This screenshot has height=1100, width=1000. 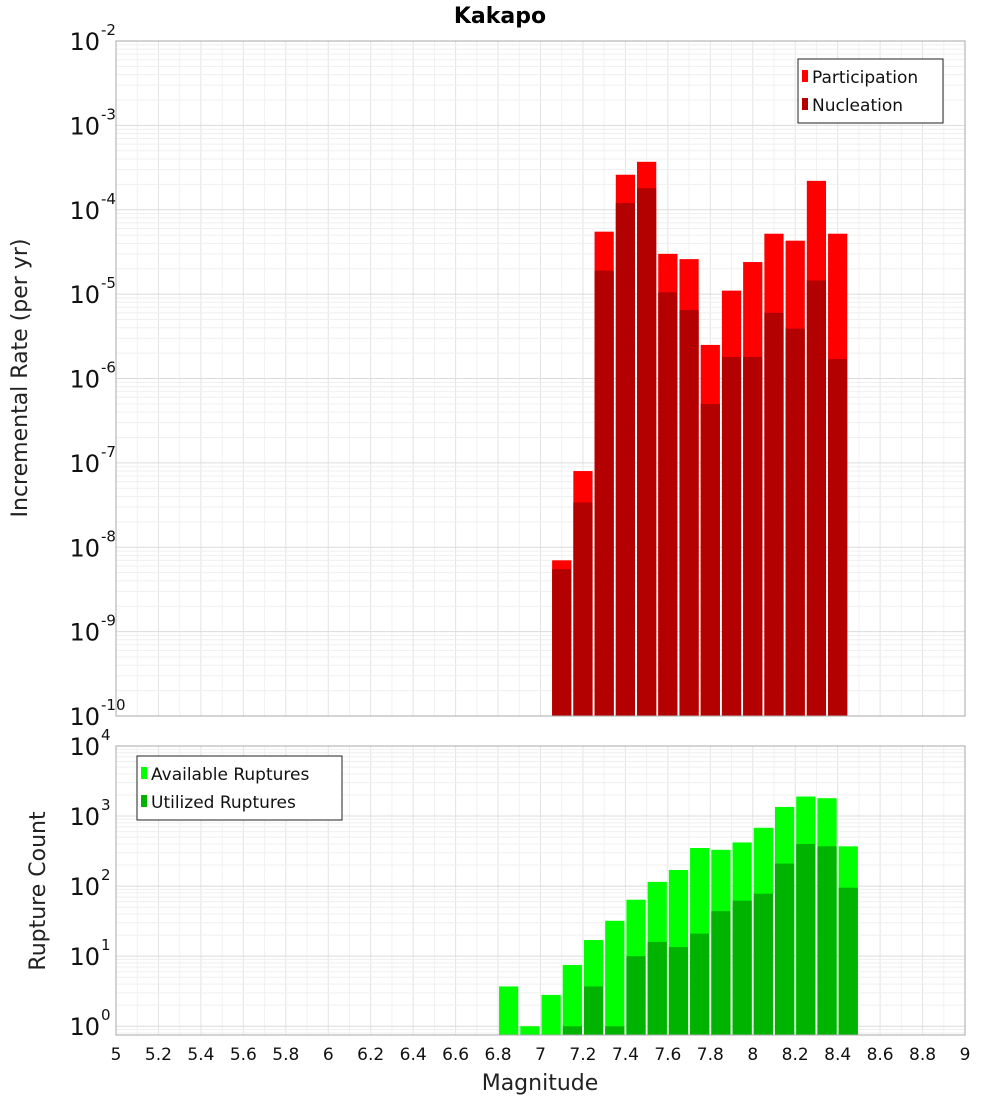 I want to click on rate-y-tick-exponent: -6, so click(x=108, y=368).